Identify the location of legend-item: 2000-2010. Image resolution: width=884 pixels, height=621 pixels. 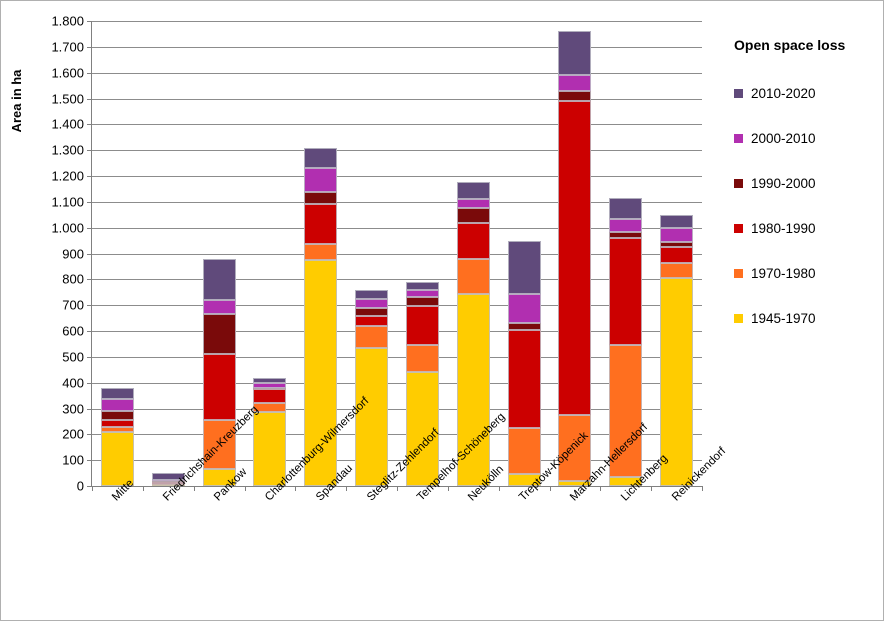
(806, 138).